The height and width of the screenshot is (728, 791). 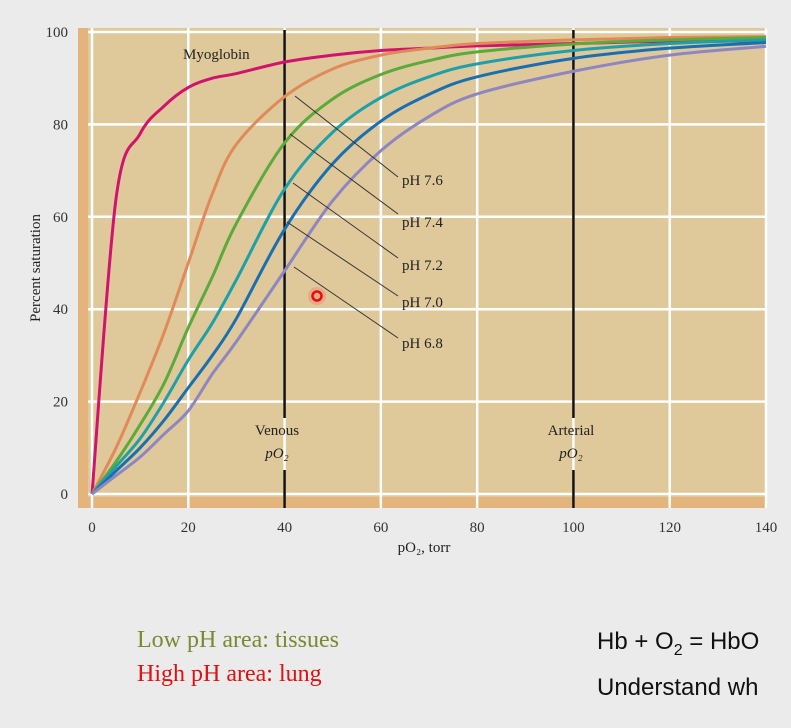 What do you see at coordinates (422, 223) in the screenshot?
I see `series-label-ph74: pH 7.4` at bounding box center [422, 223].